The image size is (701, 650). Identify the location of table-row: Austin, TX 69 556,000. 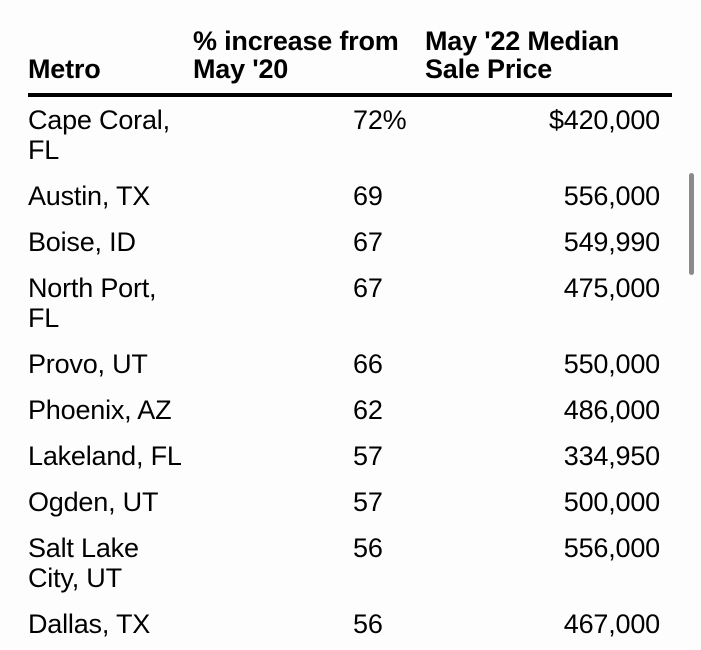
(350, 196).